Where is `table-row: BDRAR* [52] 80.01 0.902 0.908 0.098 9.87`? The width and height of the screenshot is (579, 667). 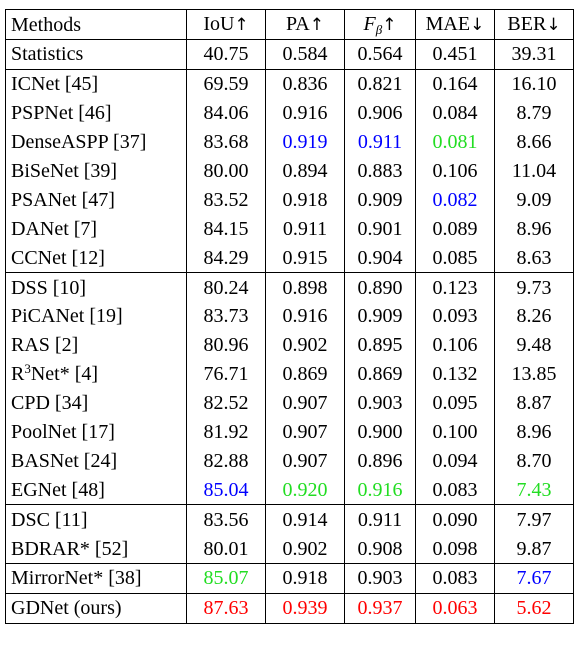 table-row: BDRAR* [52] 80.01 0.902 0.908 0.098 9.87 is located at coordinates (289, 549).